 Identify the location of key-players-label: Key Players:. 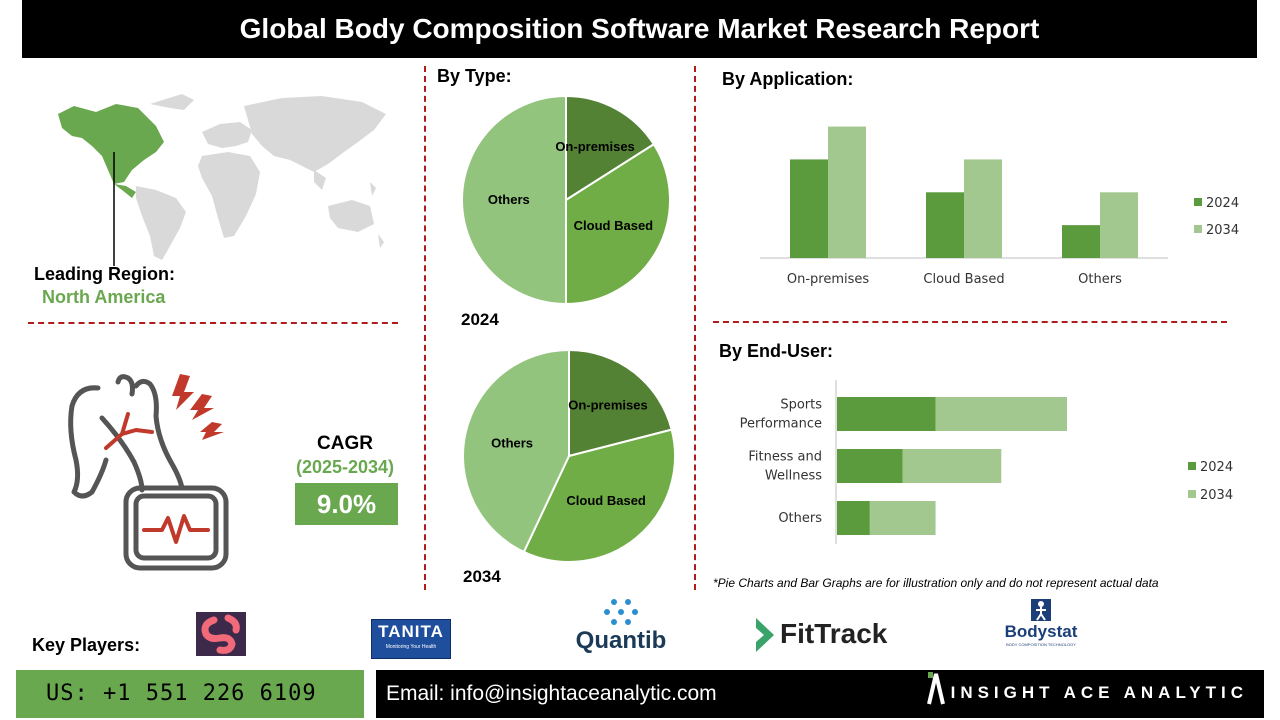
(86, 645).